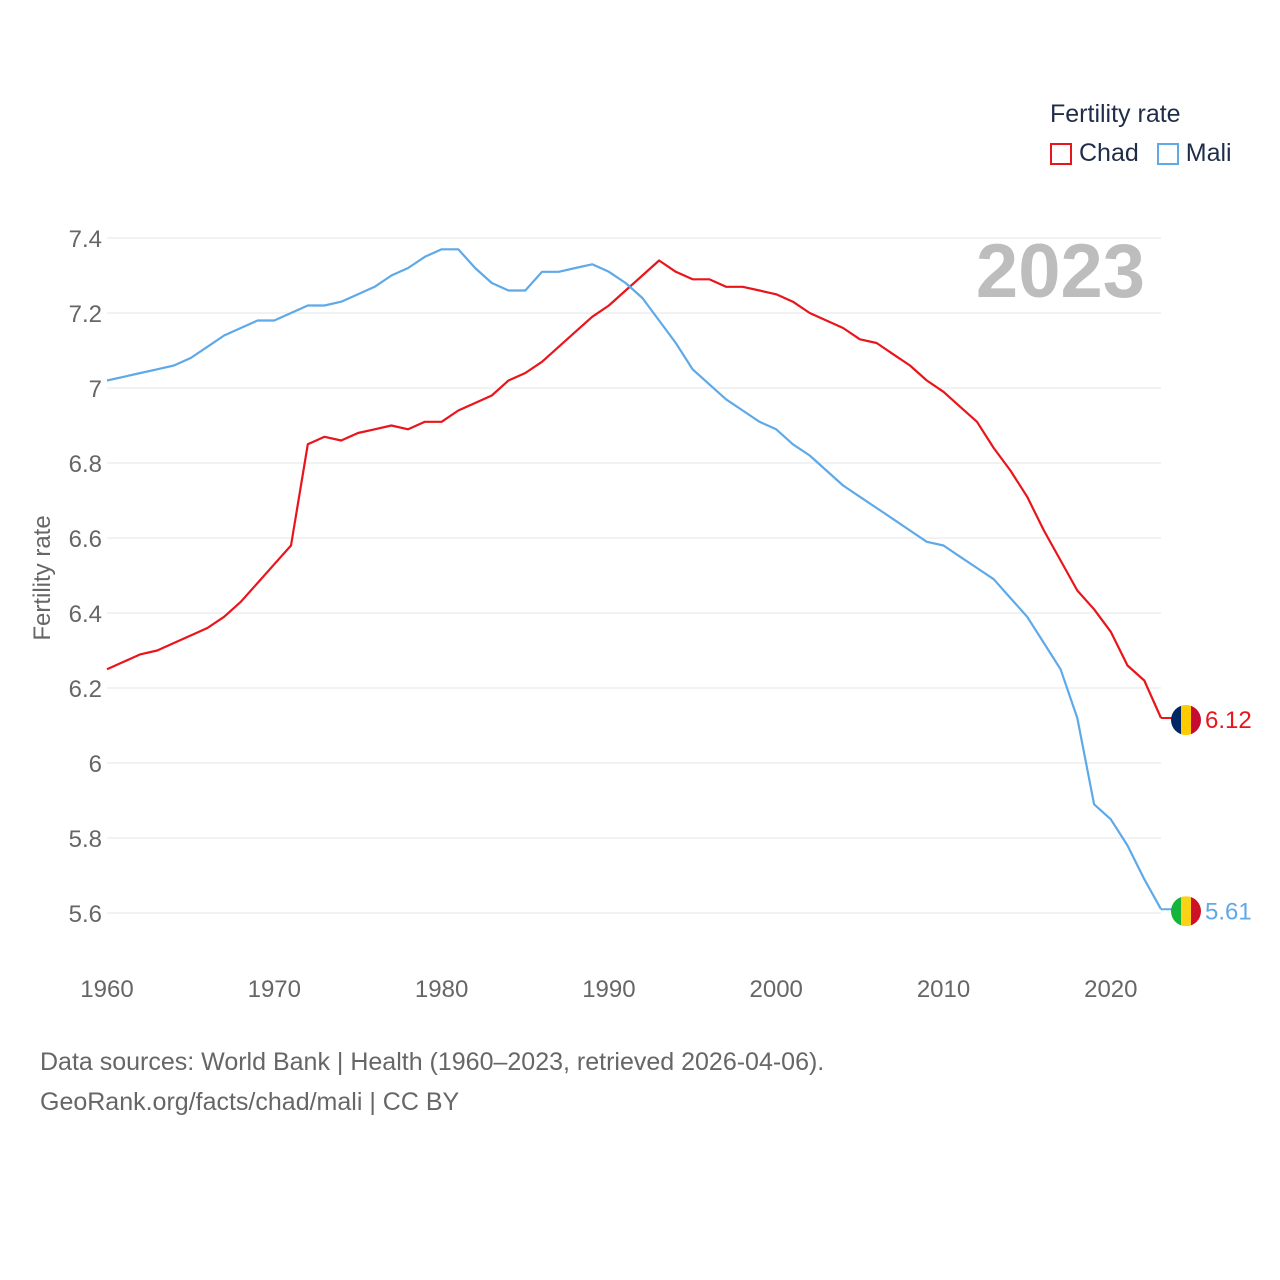 The width and height of the screenshot is (1280, 1280). Describe the element at coordinates (85, 239) in the screenshot. I see `y-tick-label: 7.4` at that location.